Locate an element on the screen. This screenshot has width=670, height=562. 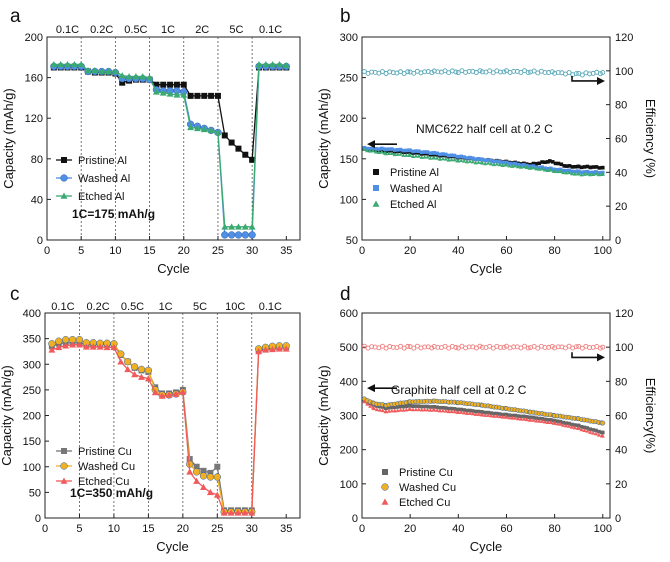
series-etched-al is located at coordinates (483, 162).